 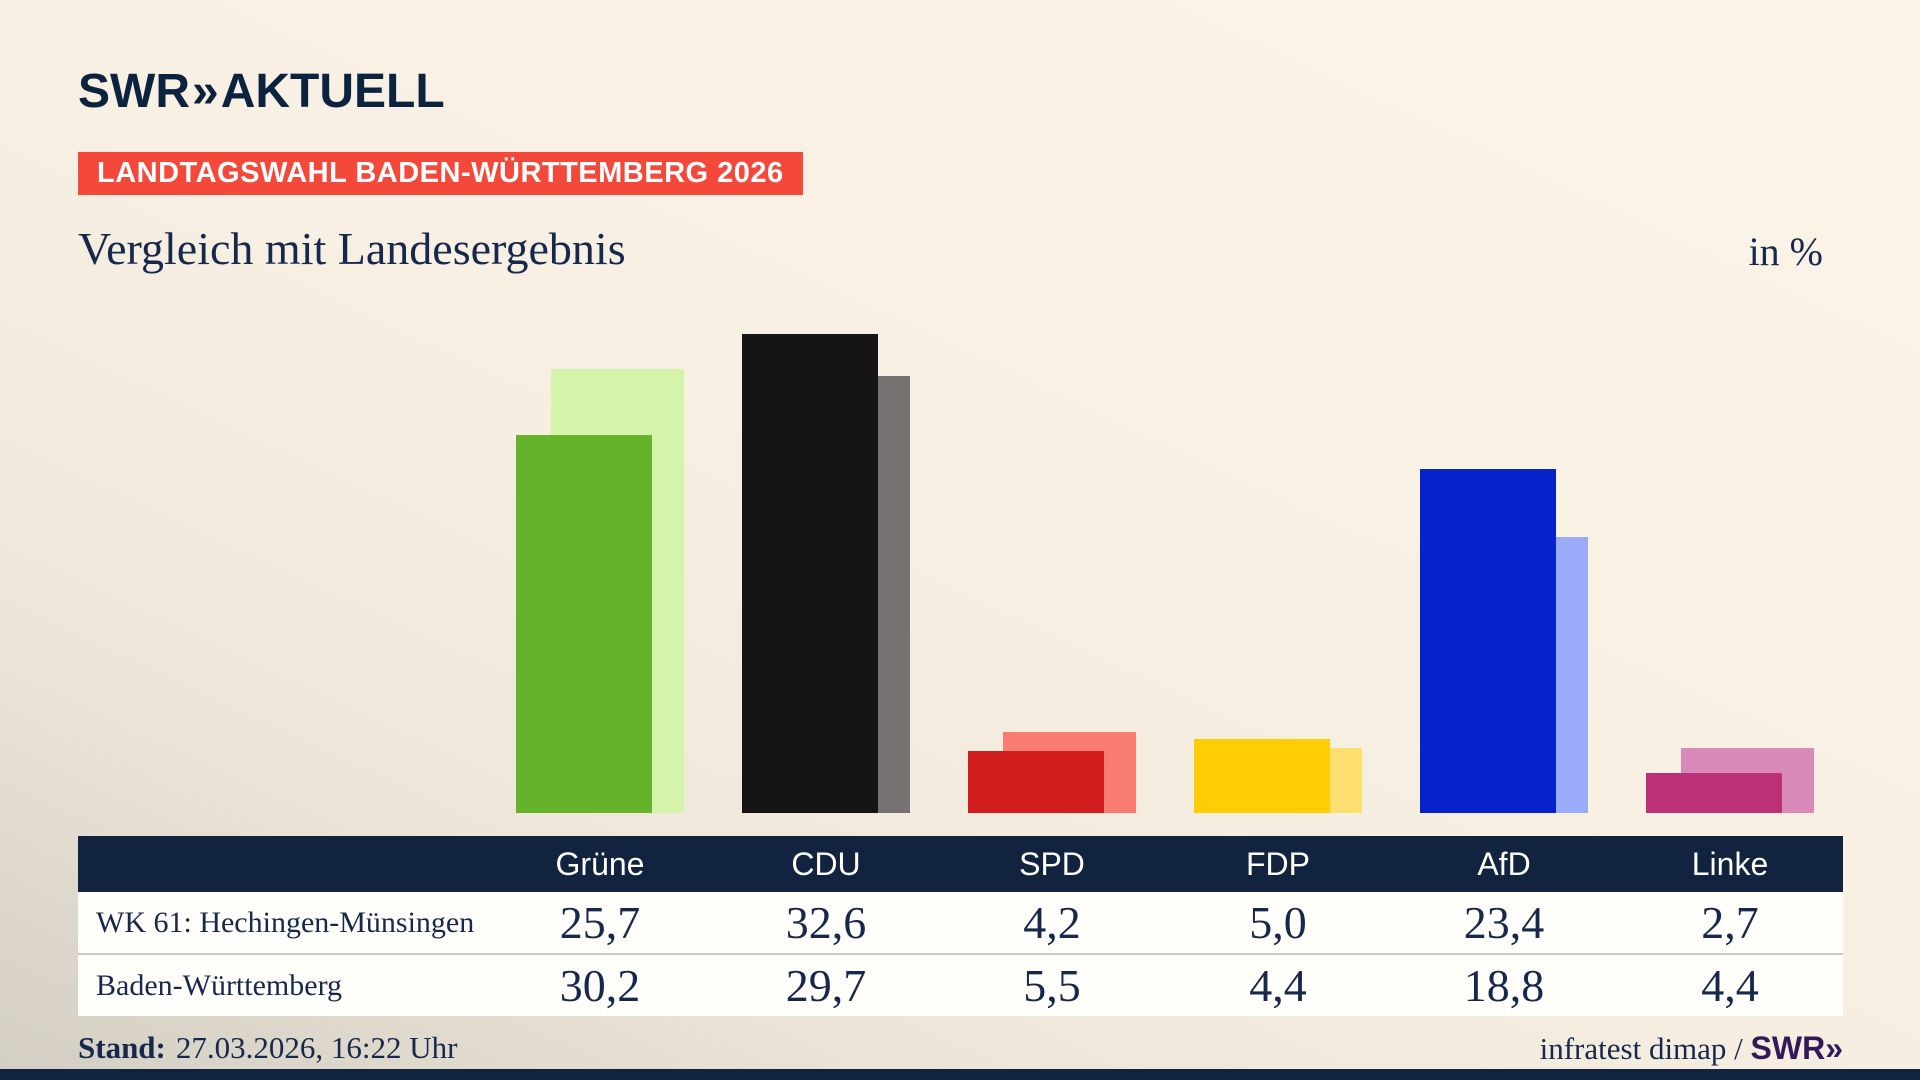 I want to click on logo-aktuell-text: AKTUELL, so click(x=332, y=91).